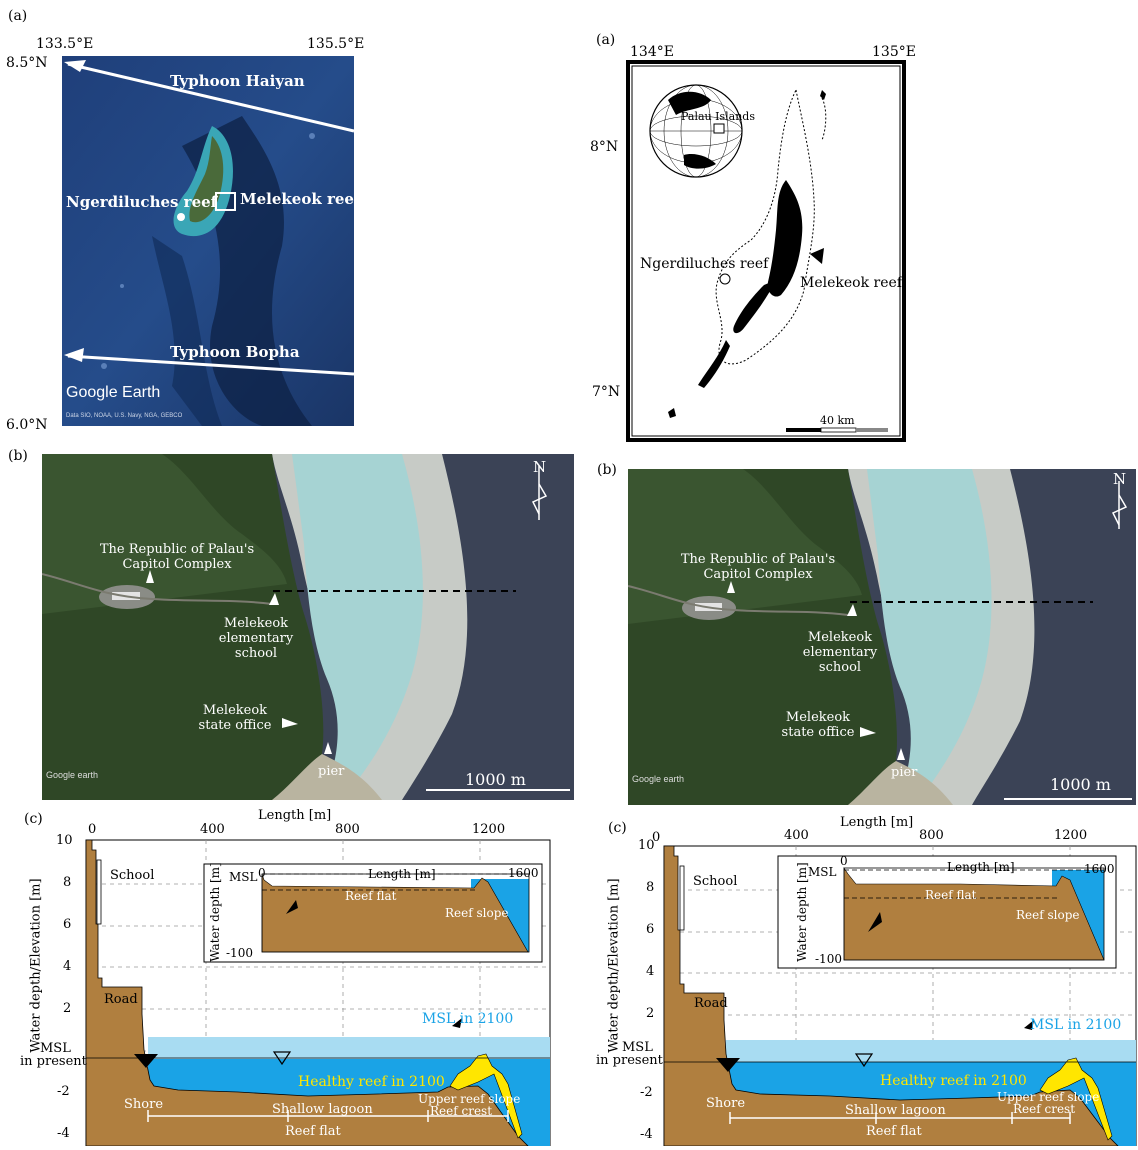 The height and width of the screenshot is (1150, 1138). I want to click on school-line1: Melekeok, so click(256, 623).